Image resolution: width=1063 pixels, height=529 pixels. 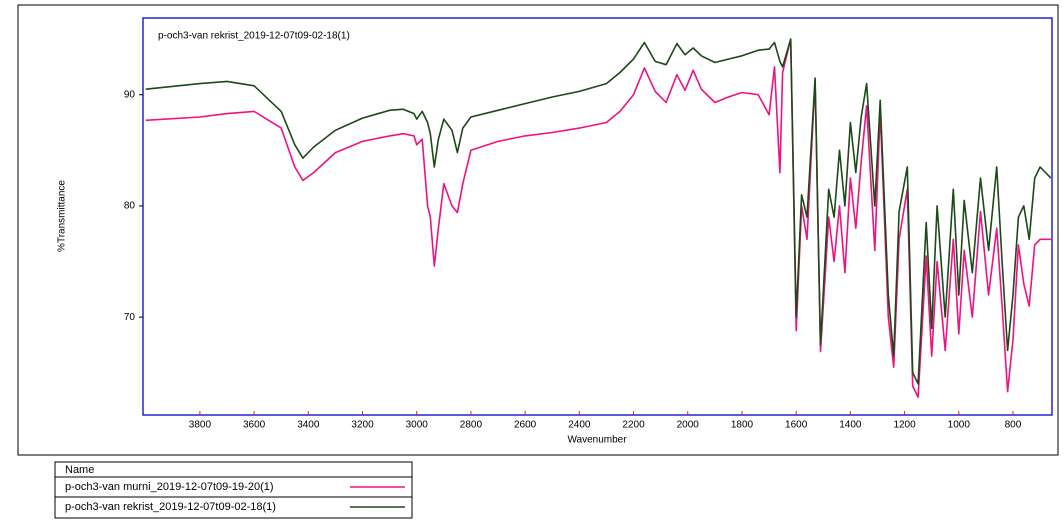 What do you see at coordinates (1013, 425) in the screenshot?
I see `x-tick-label: 800` at bounding box center [1013, 425].